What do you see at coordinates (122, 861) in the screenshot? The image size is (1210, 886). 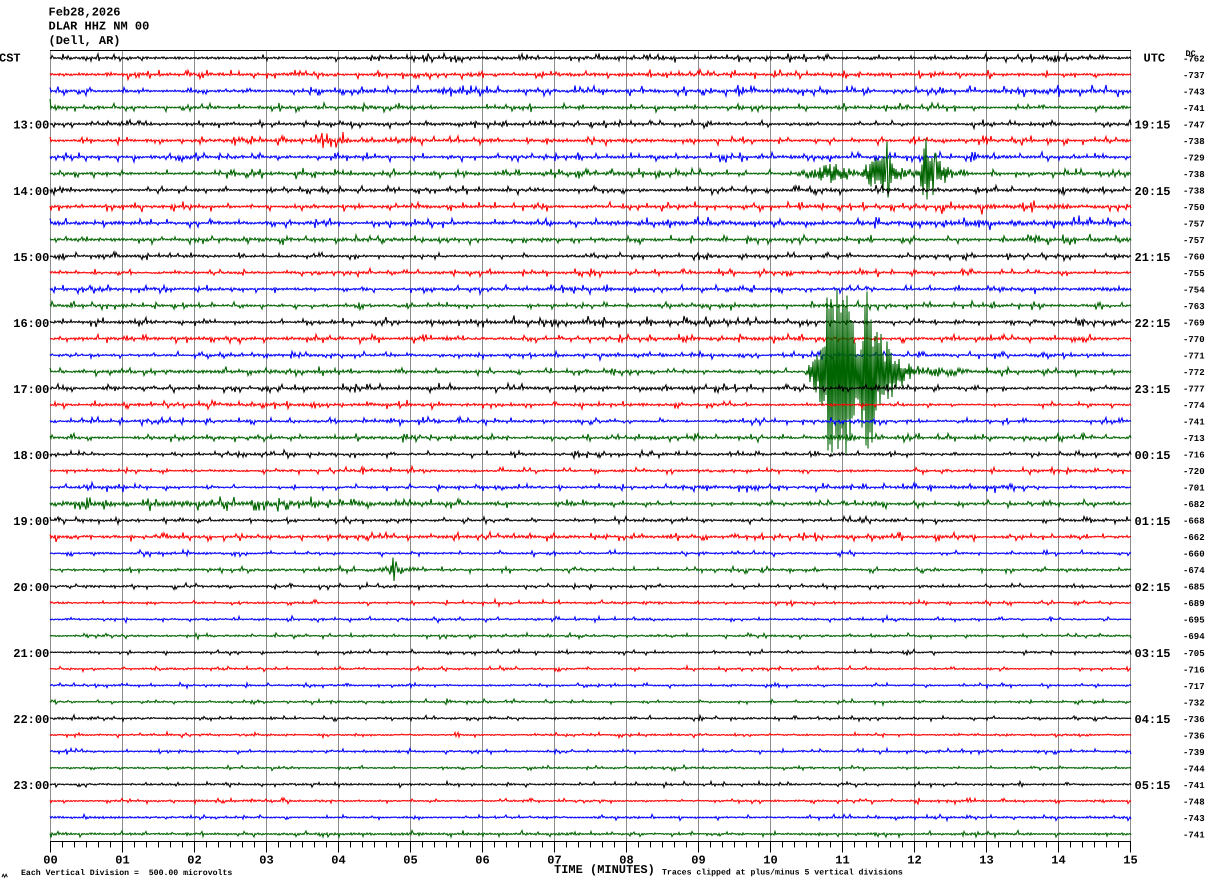 I see `svg-text: 01` at bounding box center [122, 861].